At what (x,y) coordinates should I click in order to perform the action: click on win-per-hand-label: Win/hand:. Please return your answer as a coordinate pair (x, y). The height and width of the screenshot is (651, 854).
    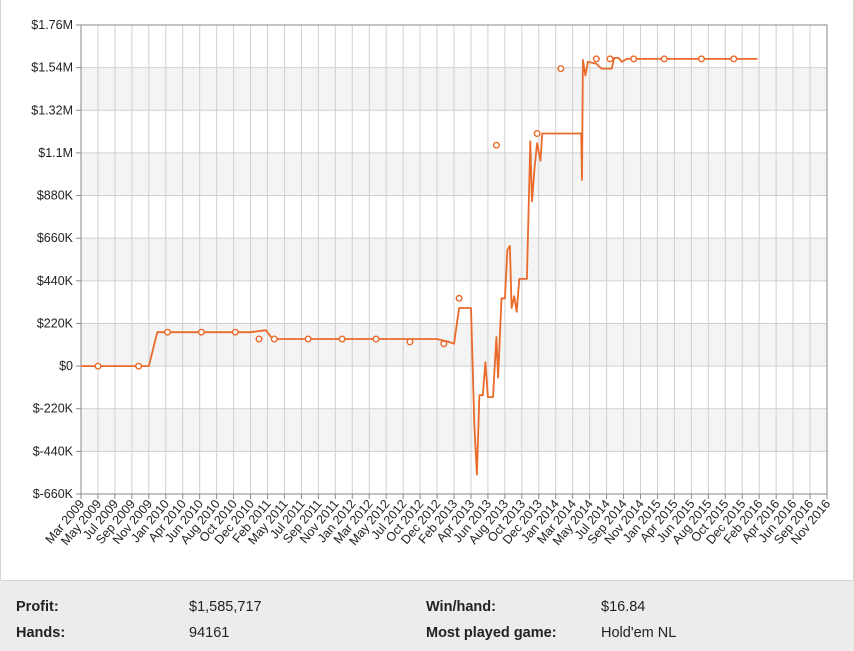
    Looking at the image, I should click on (461, 607).